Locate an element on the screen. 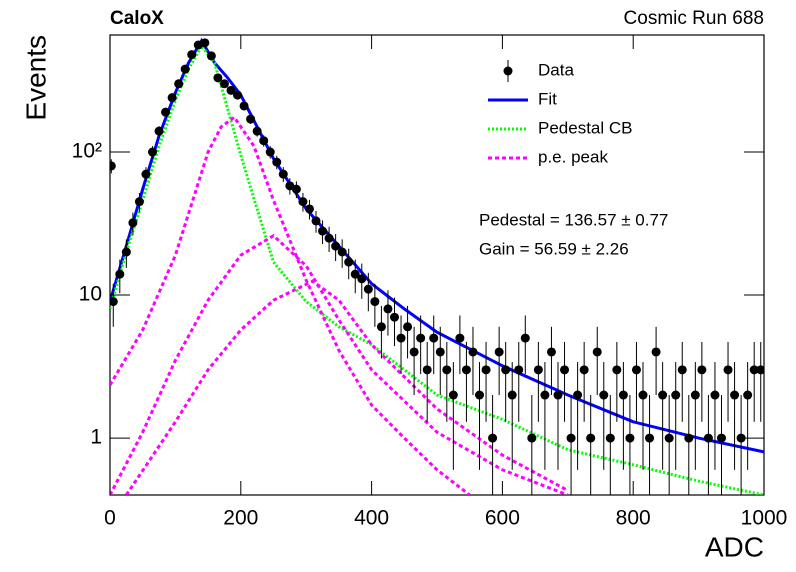 This screenshot has height=572, width=796. x-tick-label: 200 is located at coordinates (240, 518).